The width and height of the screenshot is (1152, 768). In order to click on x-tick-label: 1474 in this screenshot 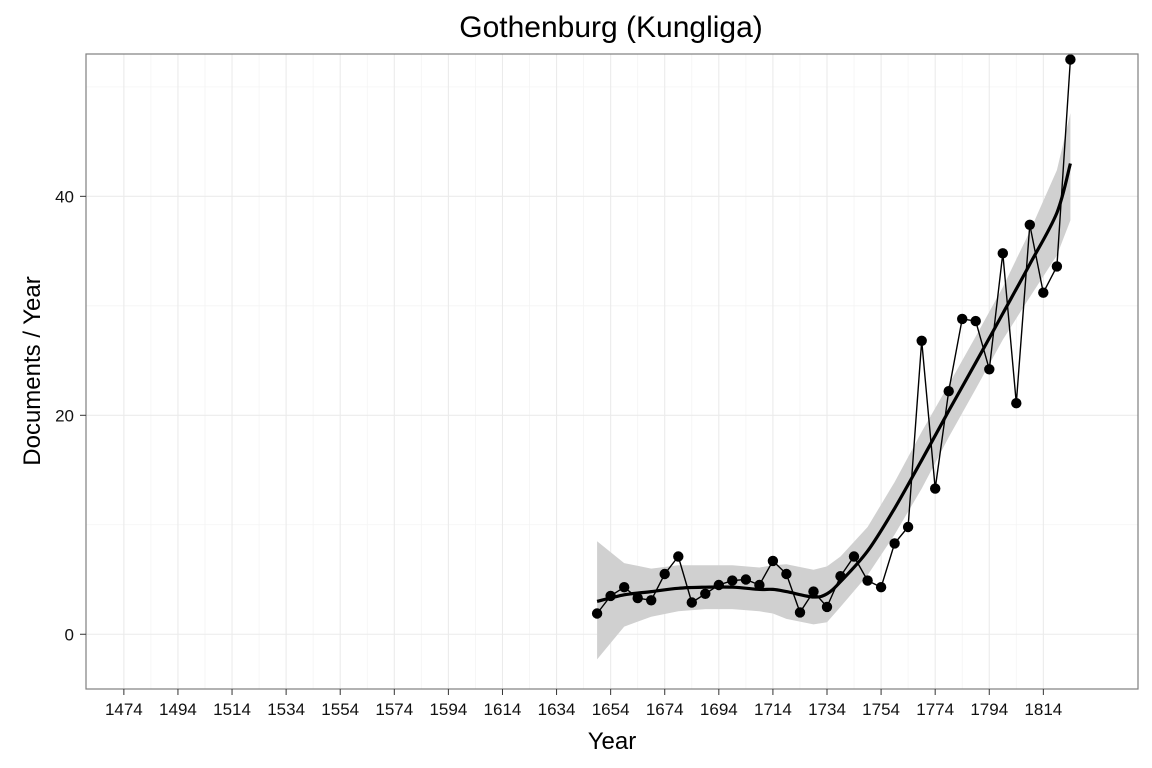, I will do `click(124, 709)`.